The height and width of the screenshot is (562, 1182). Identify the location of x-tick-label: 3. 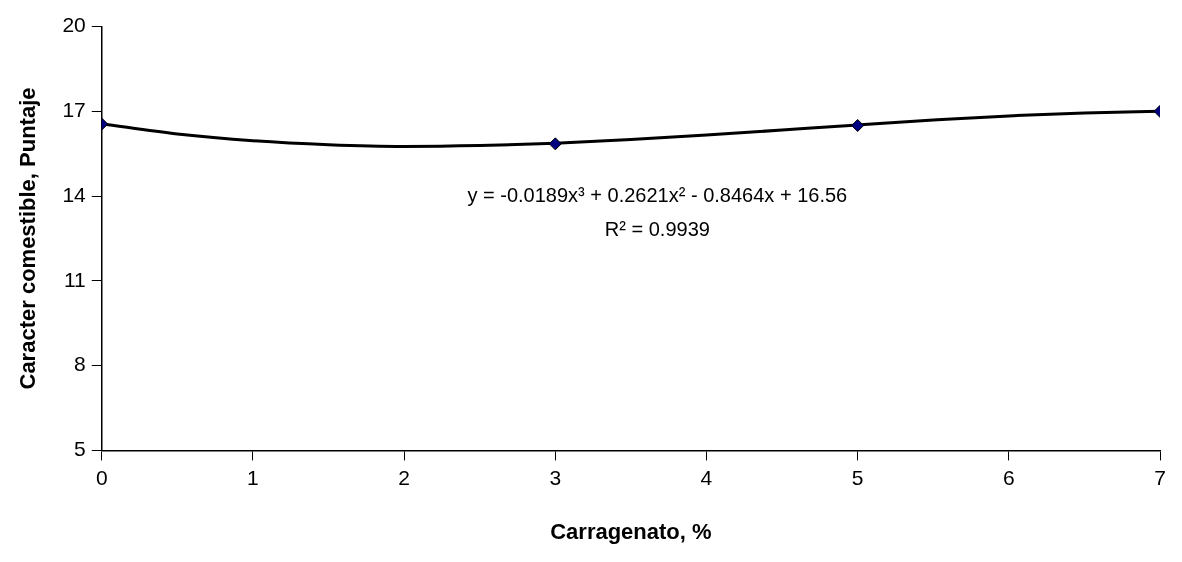
(555, 477).